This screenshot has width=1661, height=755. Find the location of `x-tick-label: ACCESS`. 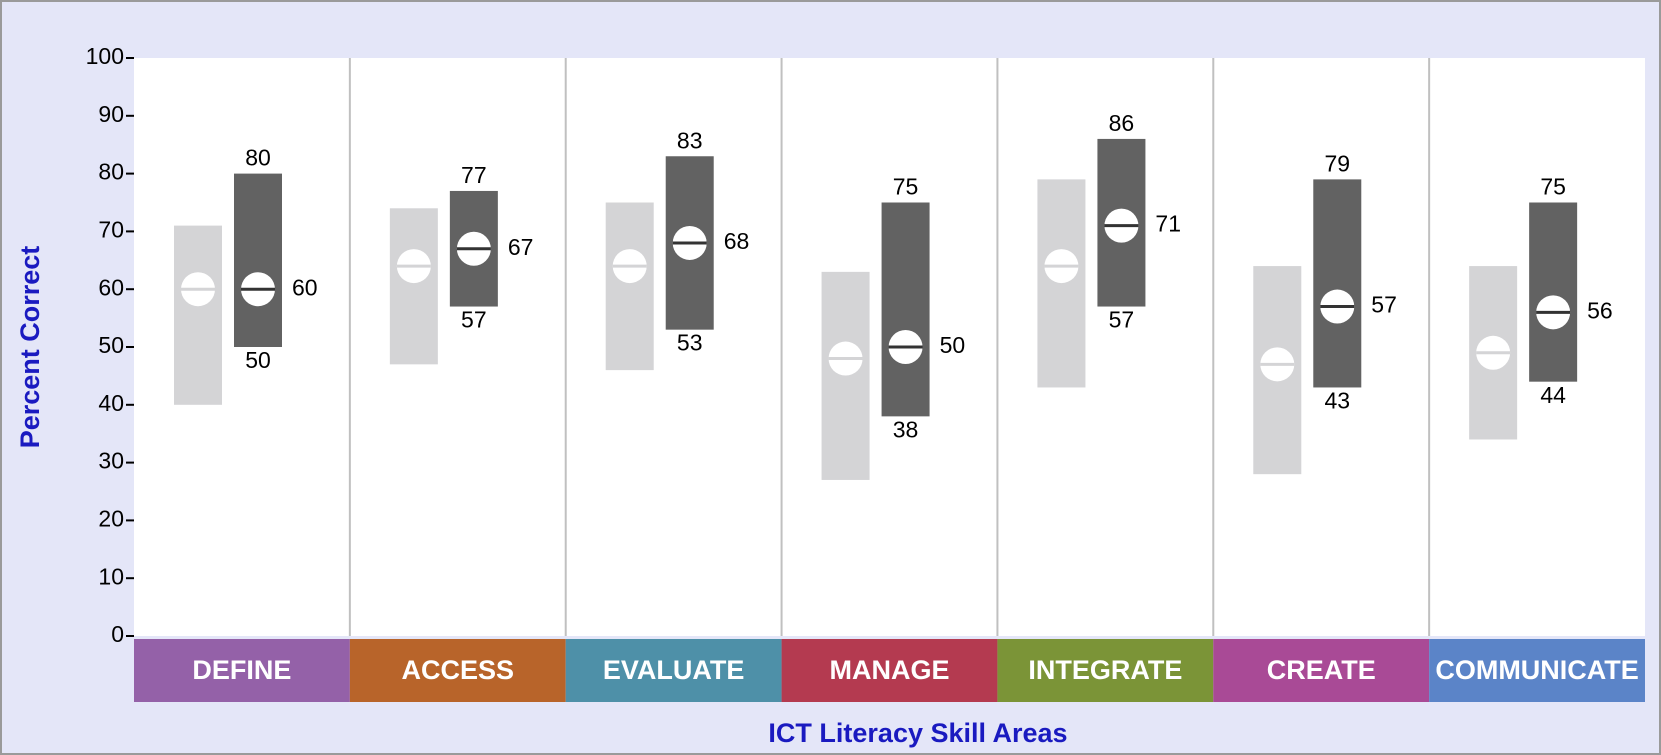

x-tick-label: ACCESS is located at coordinates (458, 670).